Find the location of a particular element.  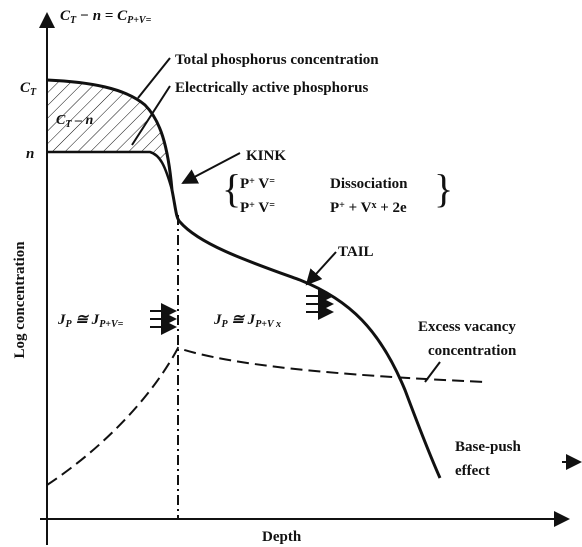

text-part: + 2e is located at coordinates (391, 208).